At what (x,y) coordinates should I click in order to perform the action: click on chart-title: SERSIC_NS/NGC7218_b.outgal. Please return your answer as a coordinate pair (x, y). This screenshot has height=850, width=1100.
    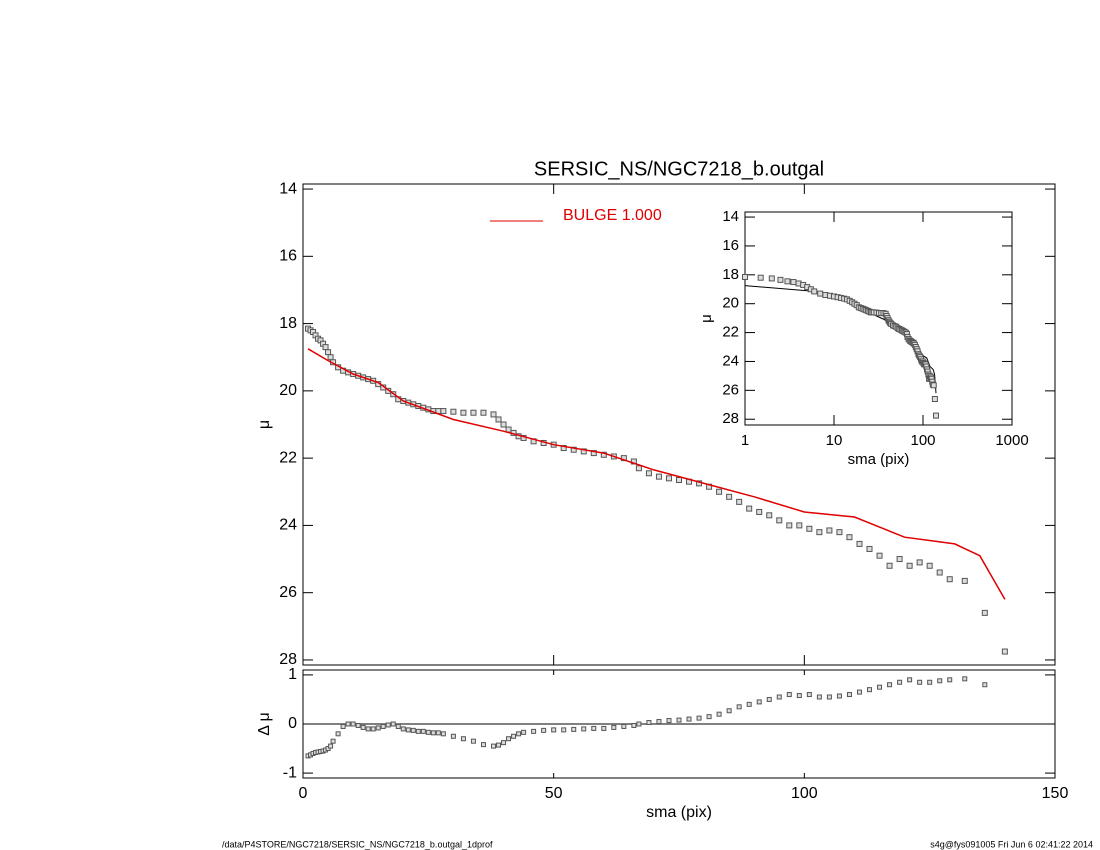
    Looking at the image, I should click on (679, 169).